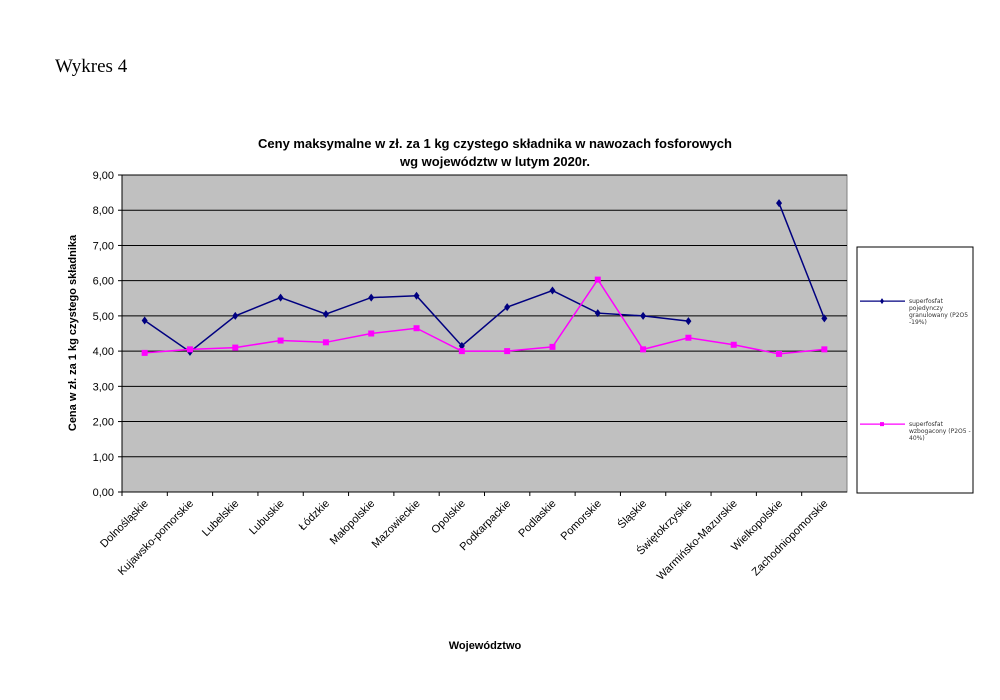  Describe the element at coordinates (73, 332) in the screenshot. I see `y-axis-label: Cena w zł. za 1 kg czystego składnika` at that location.